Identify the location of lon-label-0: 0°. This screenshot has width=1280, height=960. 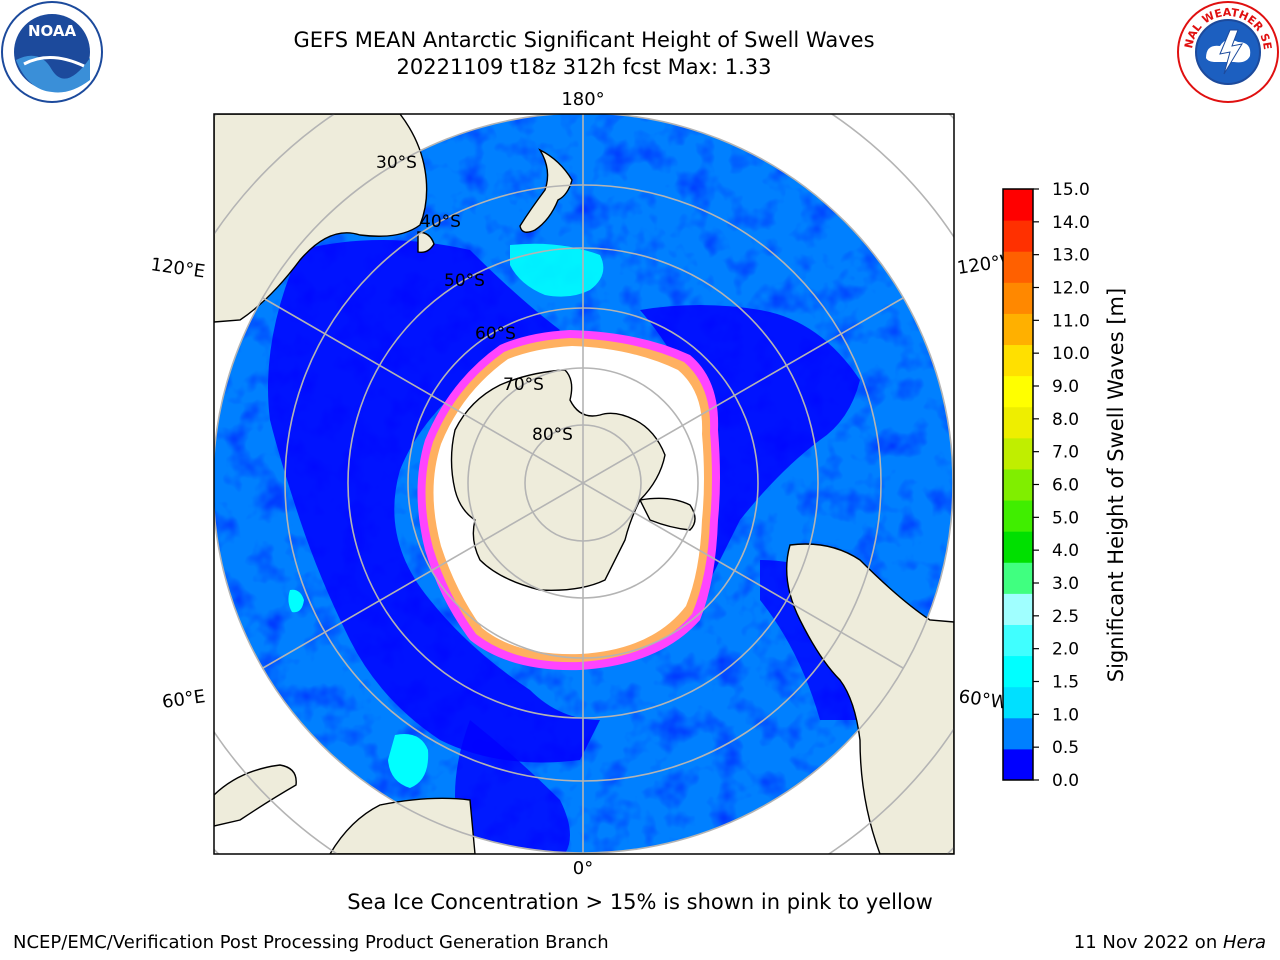
(583, 868).